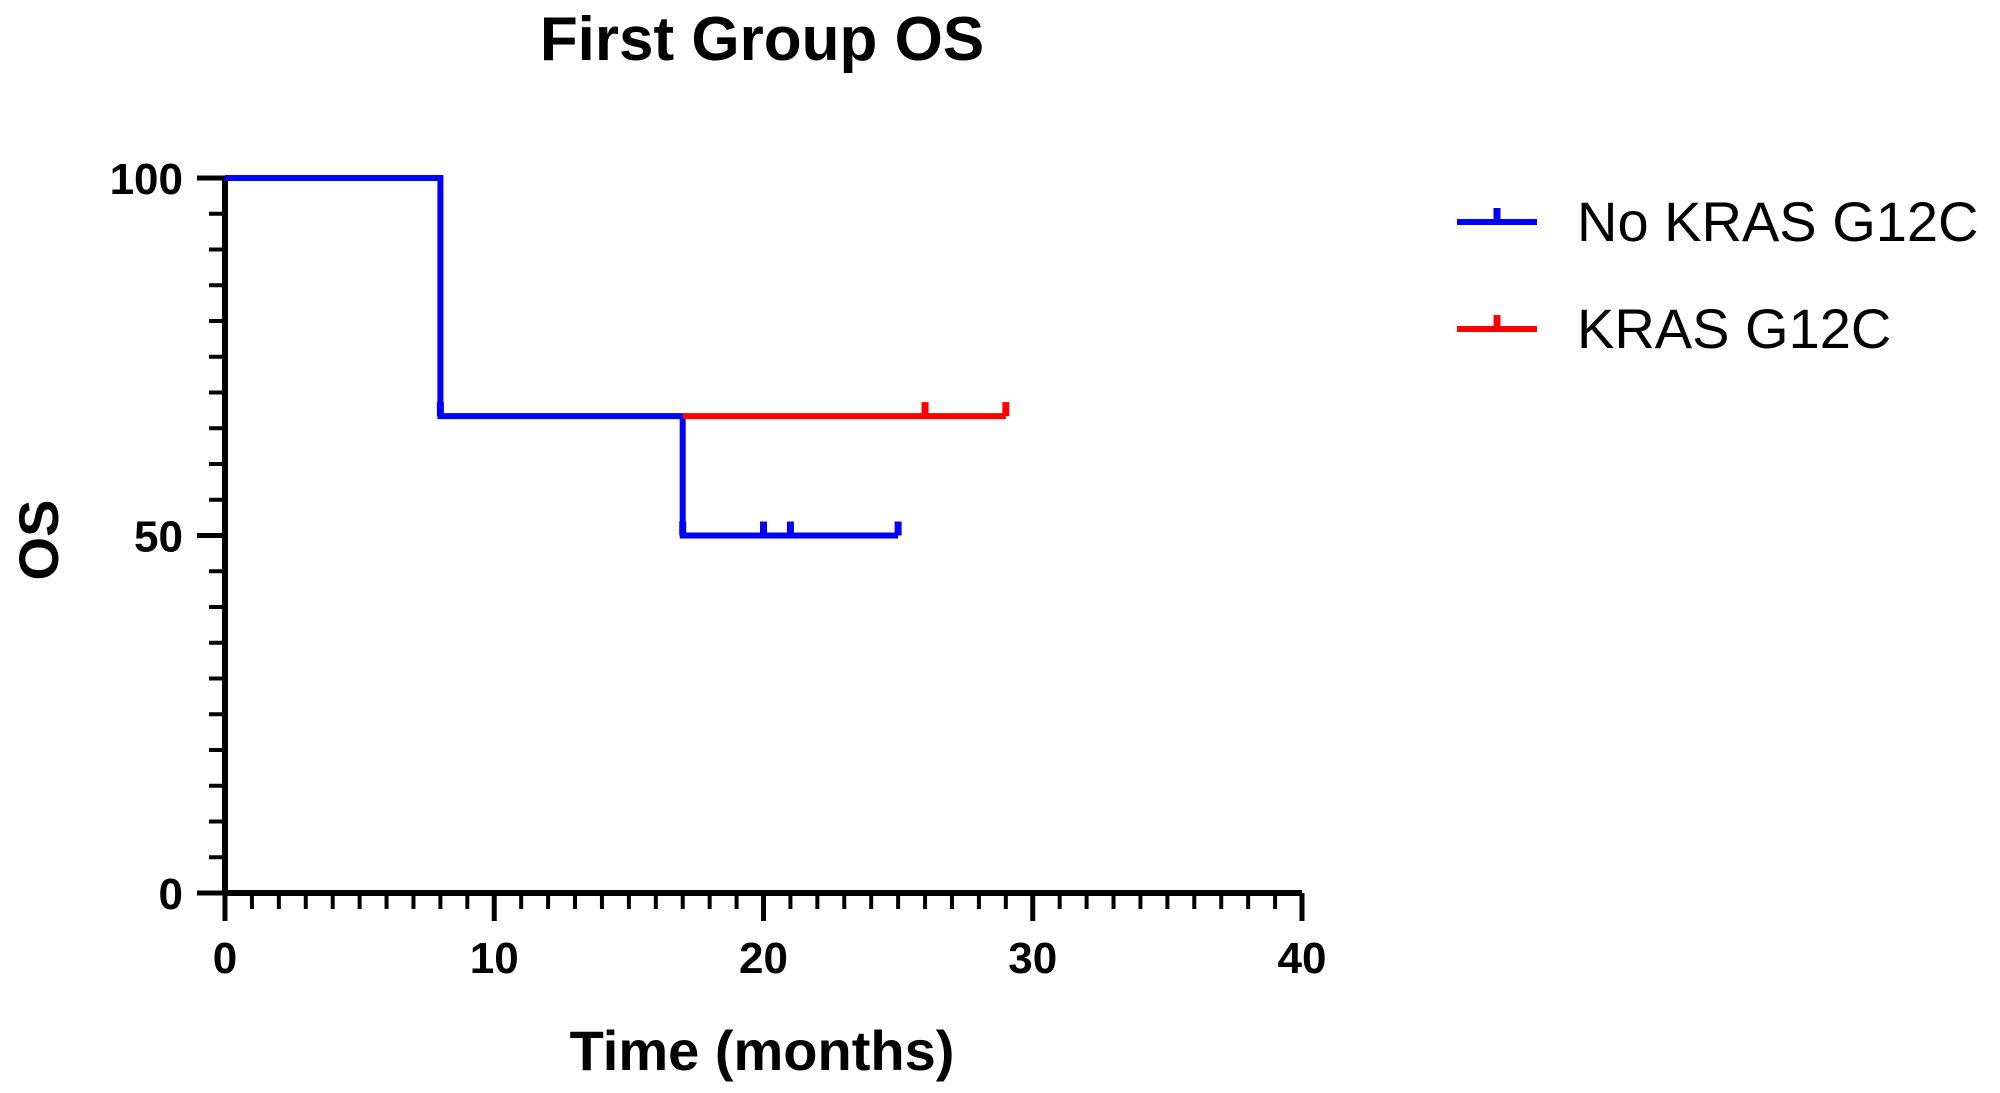 Image resolution: width=2000 pixels, height=1093 pixels. What do you see at coordinates (171, 894) in the screenshot?
I see `y-tick-label: 0` at bounding box center [171, 894].